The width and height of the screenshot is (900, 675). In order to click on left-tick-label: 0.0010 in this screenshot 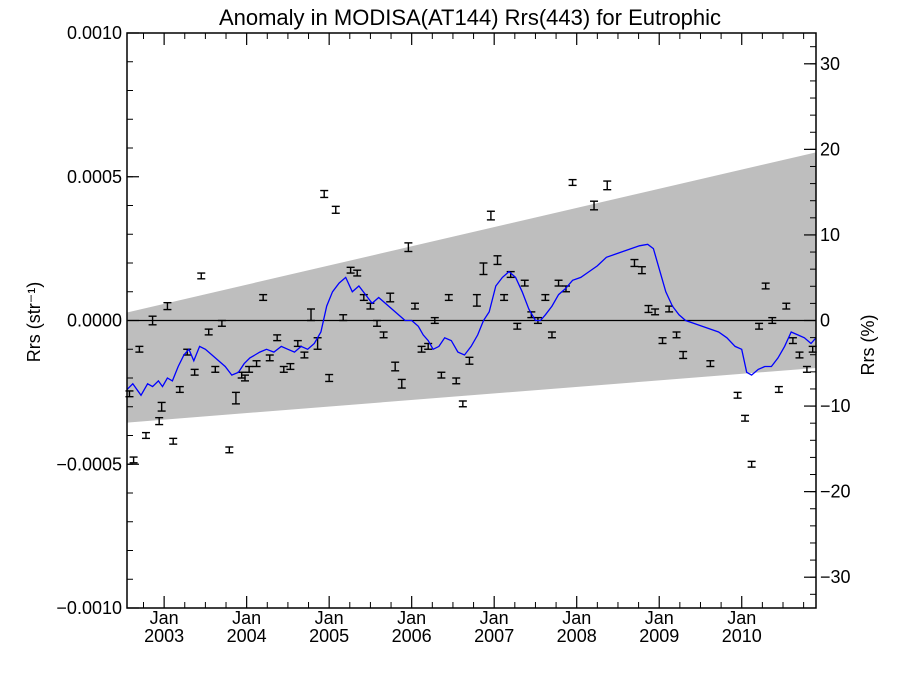, I will do `click(94, 33)`.